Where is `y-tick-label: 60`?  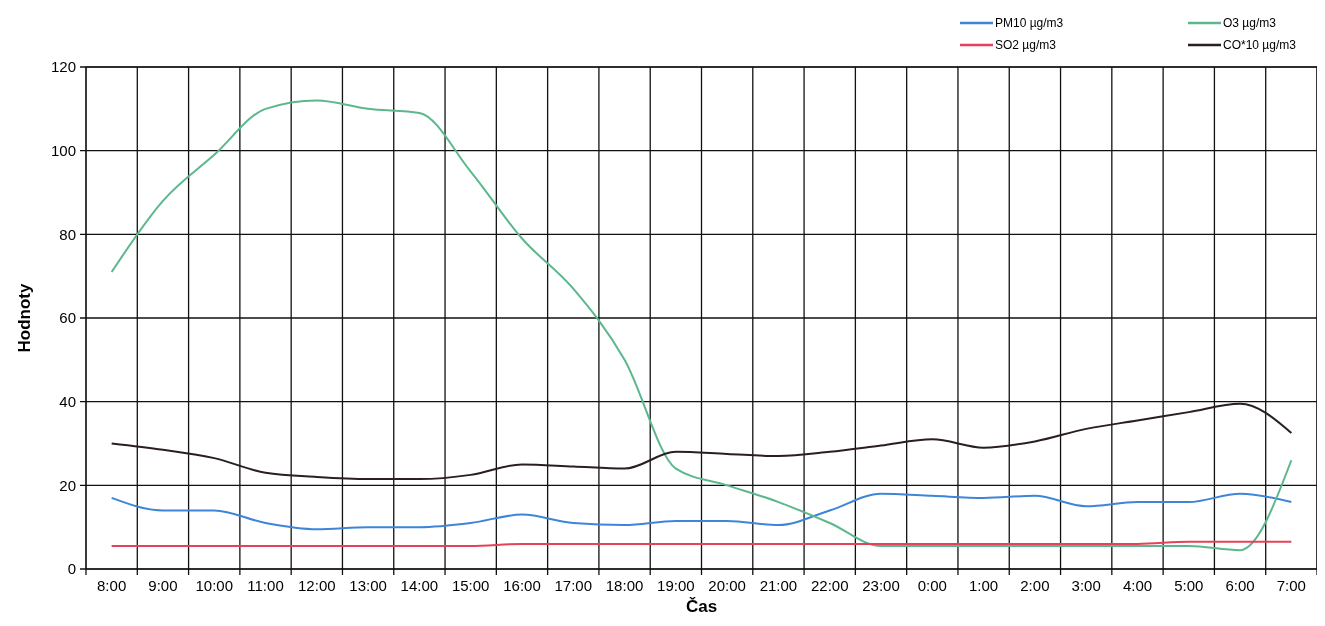 y-tick-label: 60 is located at coordinates (67, 318).